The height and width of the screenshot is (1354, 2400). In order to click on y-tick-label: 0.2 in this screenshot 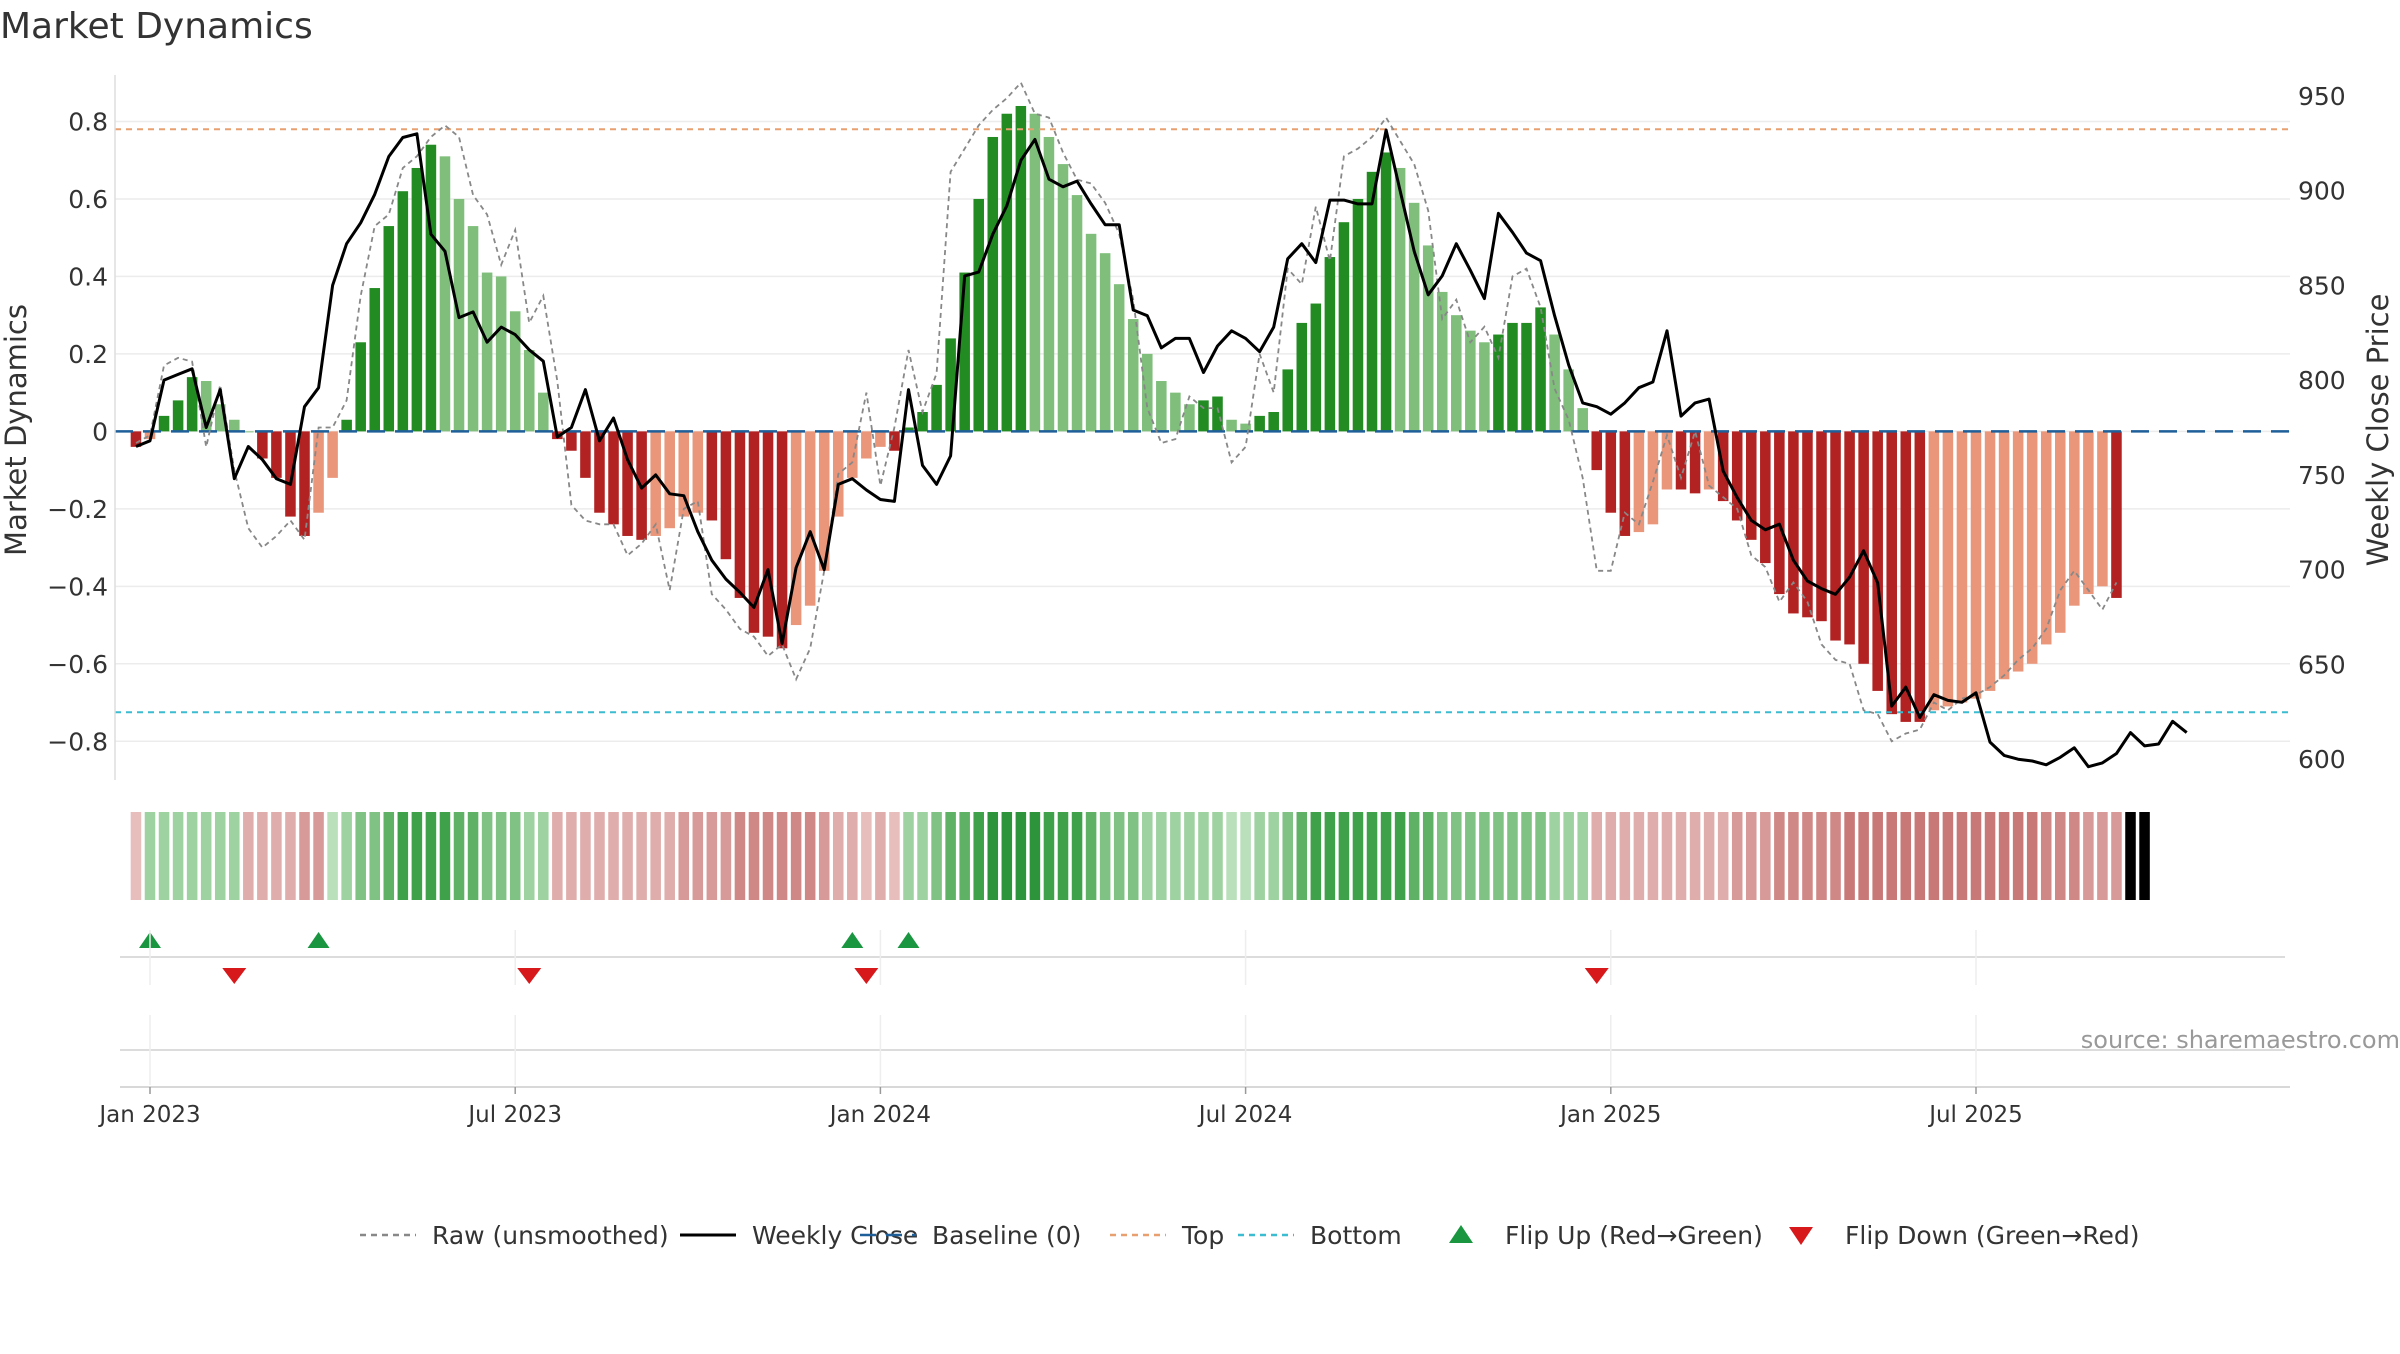, I will do `click(88, 354)`.